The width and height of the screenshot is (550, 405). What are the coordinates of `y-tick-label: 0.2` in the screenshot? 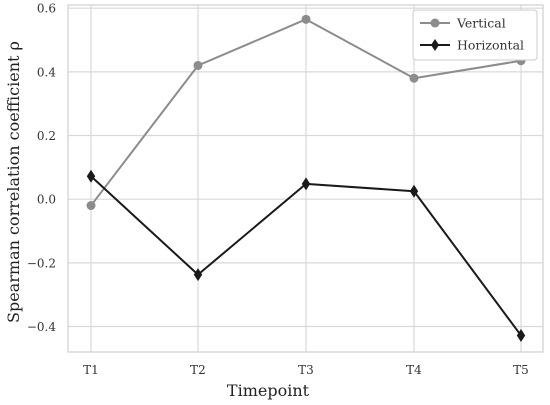 It's located at (46, 136).